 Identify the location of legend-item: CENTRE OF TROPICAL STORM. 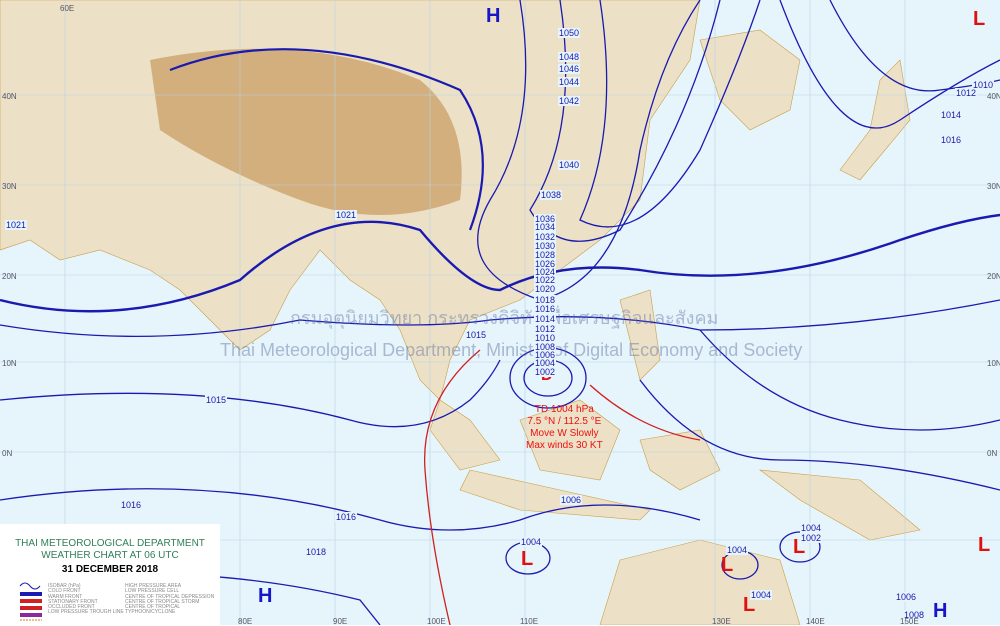
(162, 601).